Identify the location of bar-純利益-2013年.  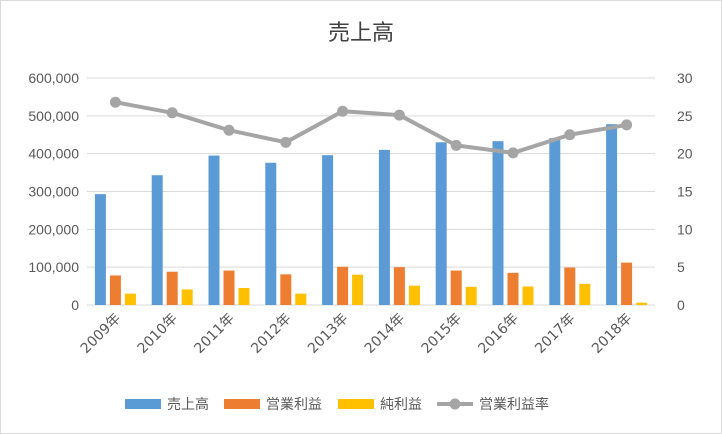
(358, 289).